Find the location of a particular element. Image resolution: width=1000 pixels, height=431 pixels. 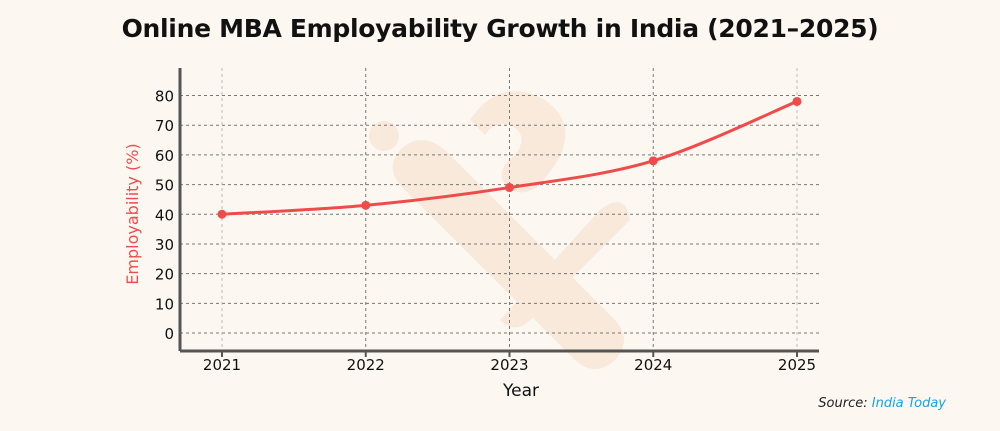

x-tick-label: 2024 is located at coordinates (653, 365).